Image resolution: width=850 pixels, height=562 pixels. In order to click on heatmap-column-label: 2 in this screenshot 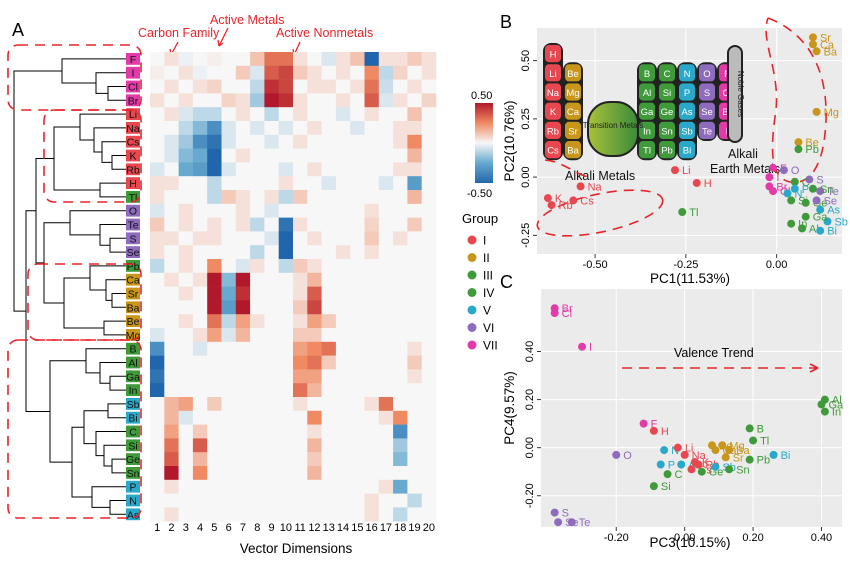, I will do `click(171, 528)`.